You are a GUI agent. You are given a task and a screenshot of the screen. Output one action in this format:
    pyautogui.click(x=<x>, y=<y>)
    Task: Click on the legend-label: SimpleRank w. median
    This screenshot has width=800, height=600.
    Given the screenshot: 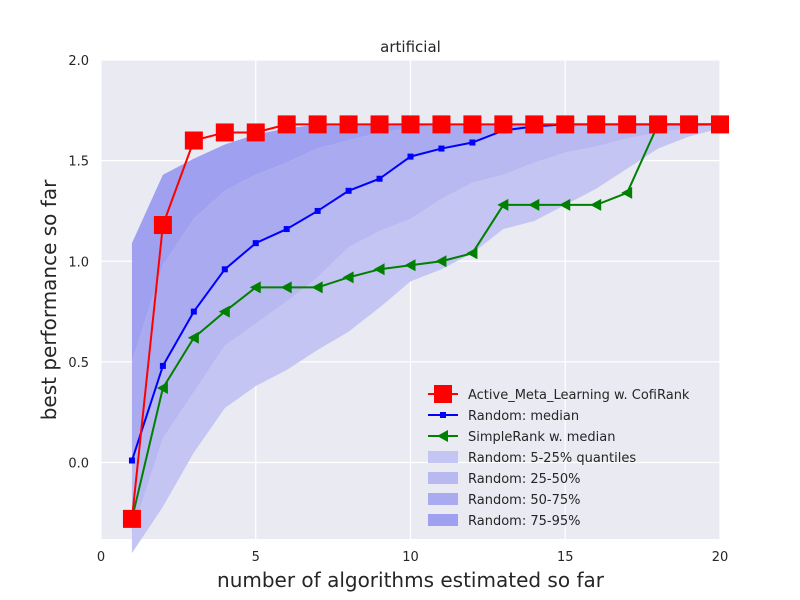 What is the action you would take?
    pyautogui.click(x=541, y=437)
    